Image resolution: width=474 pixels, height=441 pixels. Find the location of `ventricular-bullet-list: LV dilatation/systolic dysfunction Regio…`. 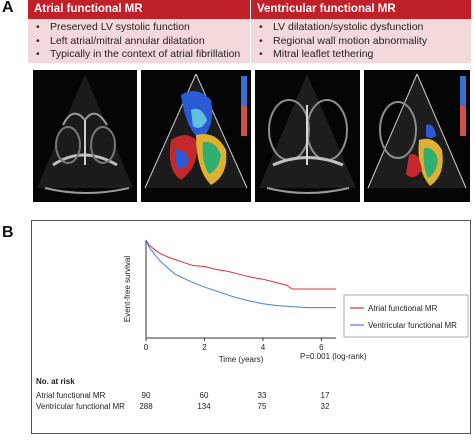

ventricular-bullet-list: LV dilatation/systolic dysfunction Regio… is located at coordinates (361, 40).